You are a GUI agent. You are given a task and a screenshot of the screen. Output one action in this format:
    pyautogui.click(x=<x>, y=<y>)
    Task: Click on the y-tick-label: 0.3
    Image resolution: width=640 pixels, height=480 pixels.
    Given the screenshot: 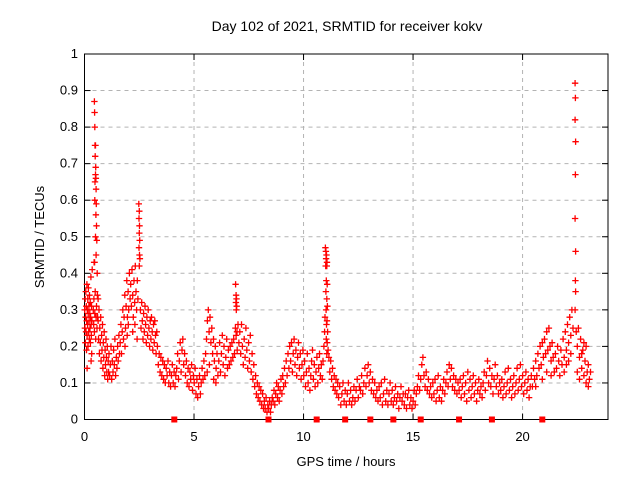 What is the action you would take?
    pyautogui.click(x=69, y=309)
    